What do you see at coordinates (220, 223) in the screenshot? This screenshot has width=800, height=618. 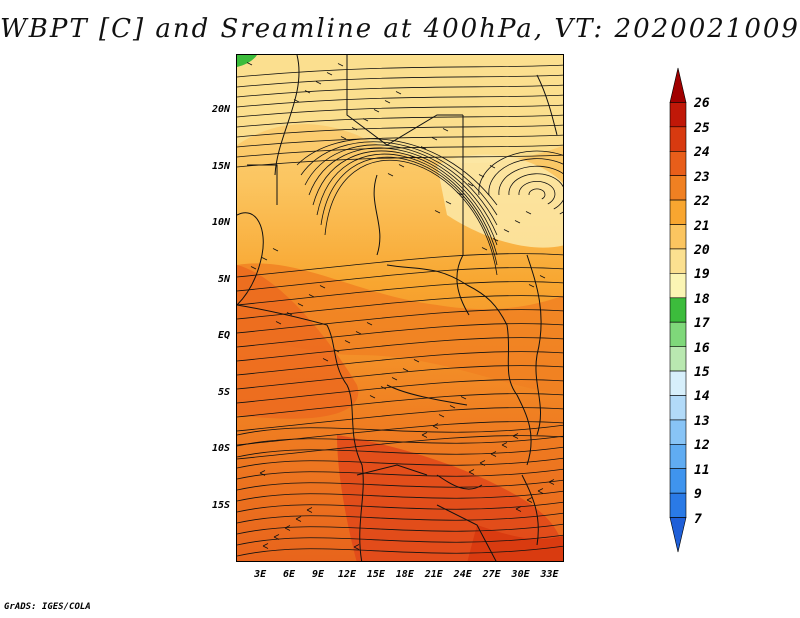 I see `lat-tick-label: 10N` at bounding box center [220, 223].